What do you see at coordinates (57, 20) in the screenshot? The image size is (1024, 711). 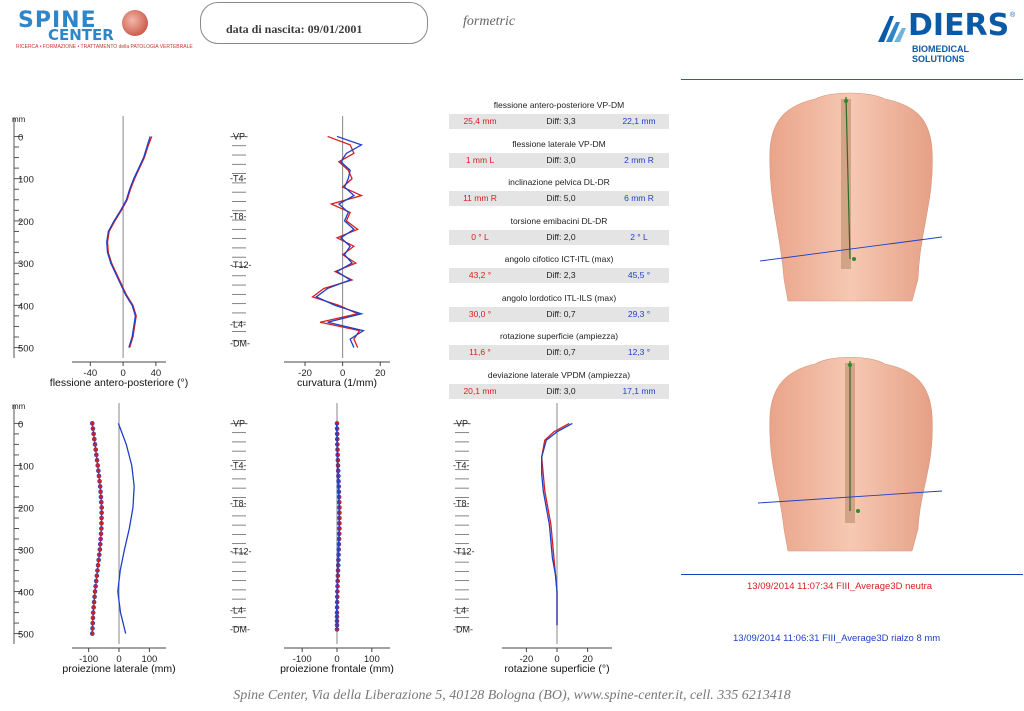 I see `logo-word-spine: SPINE` at bounding box center [57, 20].